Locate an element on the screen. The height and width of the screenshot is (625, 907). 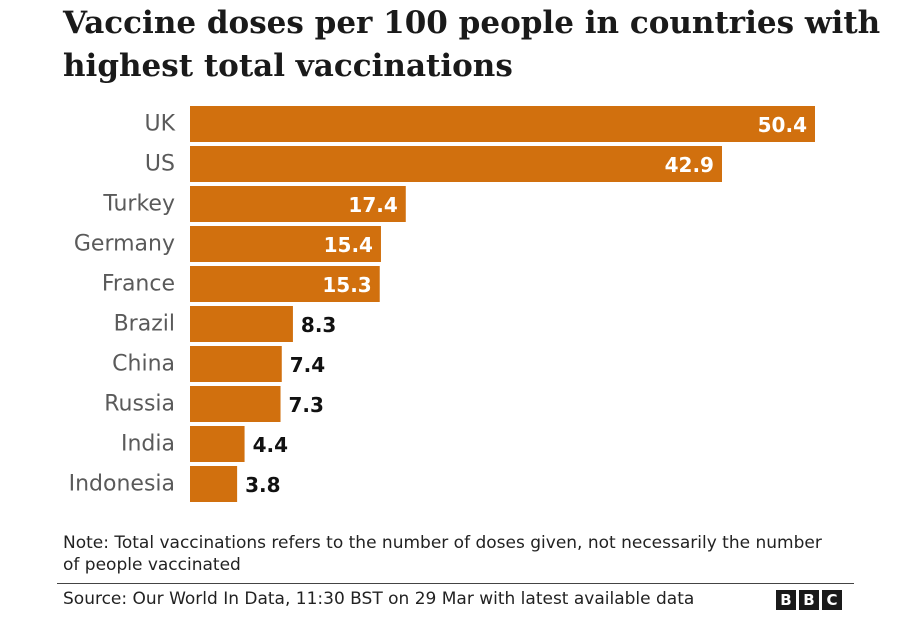
category-label: Indonesia is located at coordinates (122, 484).